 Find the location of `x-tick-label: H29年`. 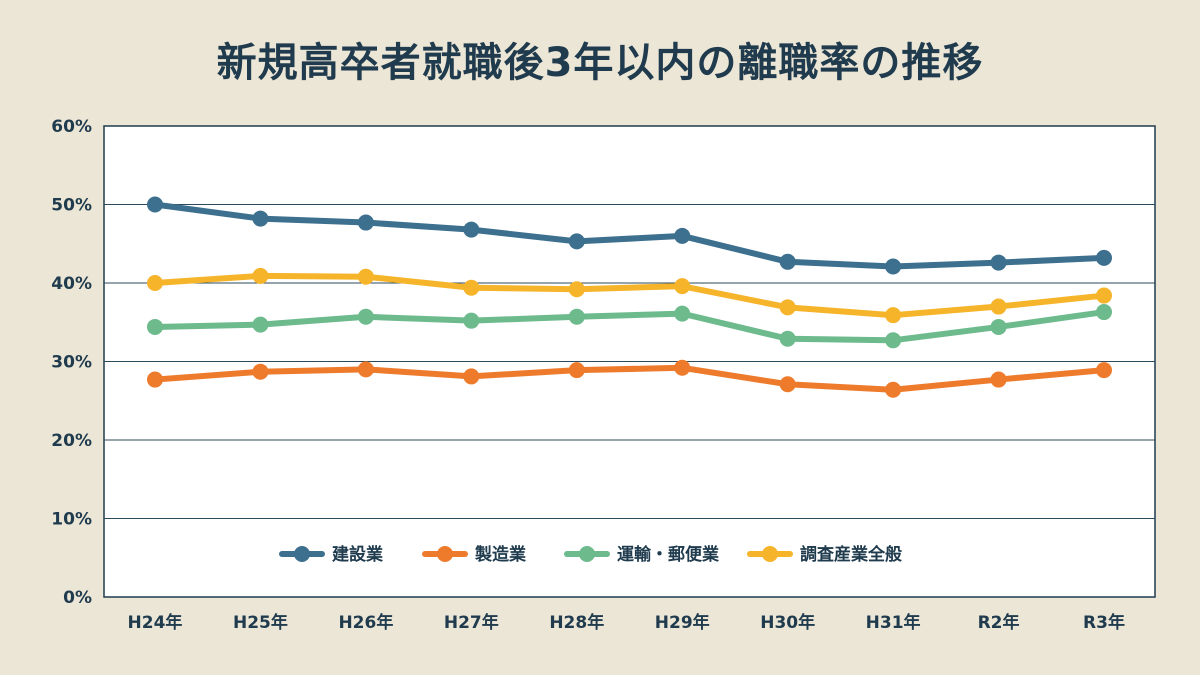

x-tick-label: H29年 is located at coordinates (682, 622).